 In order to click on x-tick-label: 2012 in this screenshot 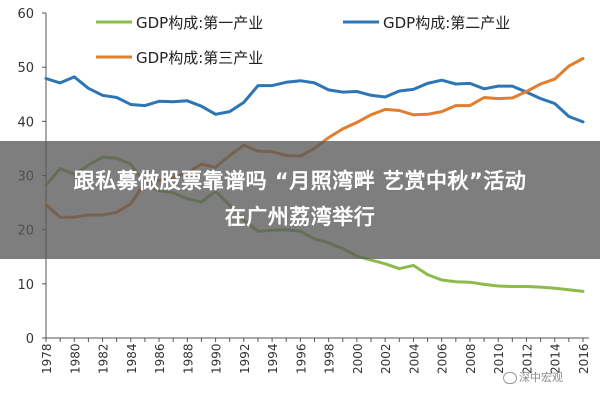, I will do `click(527, 358)`.